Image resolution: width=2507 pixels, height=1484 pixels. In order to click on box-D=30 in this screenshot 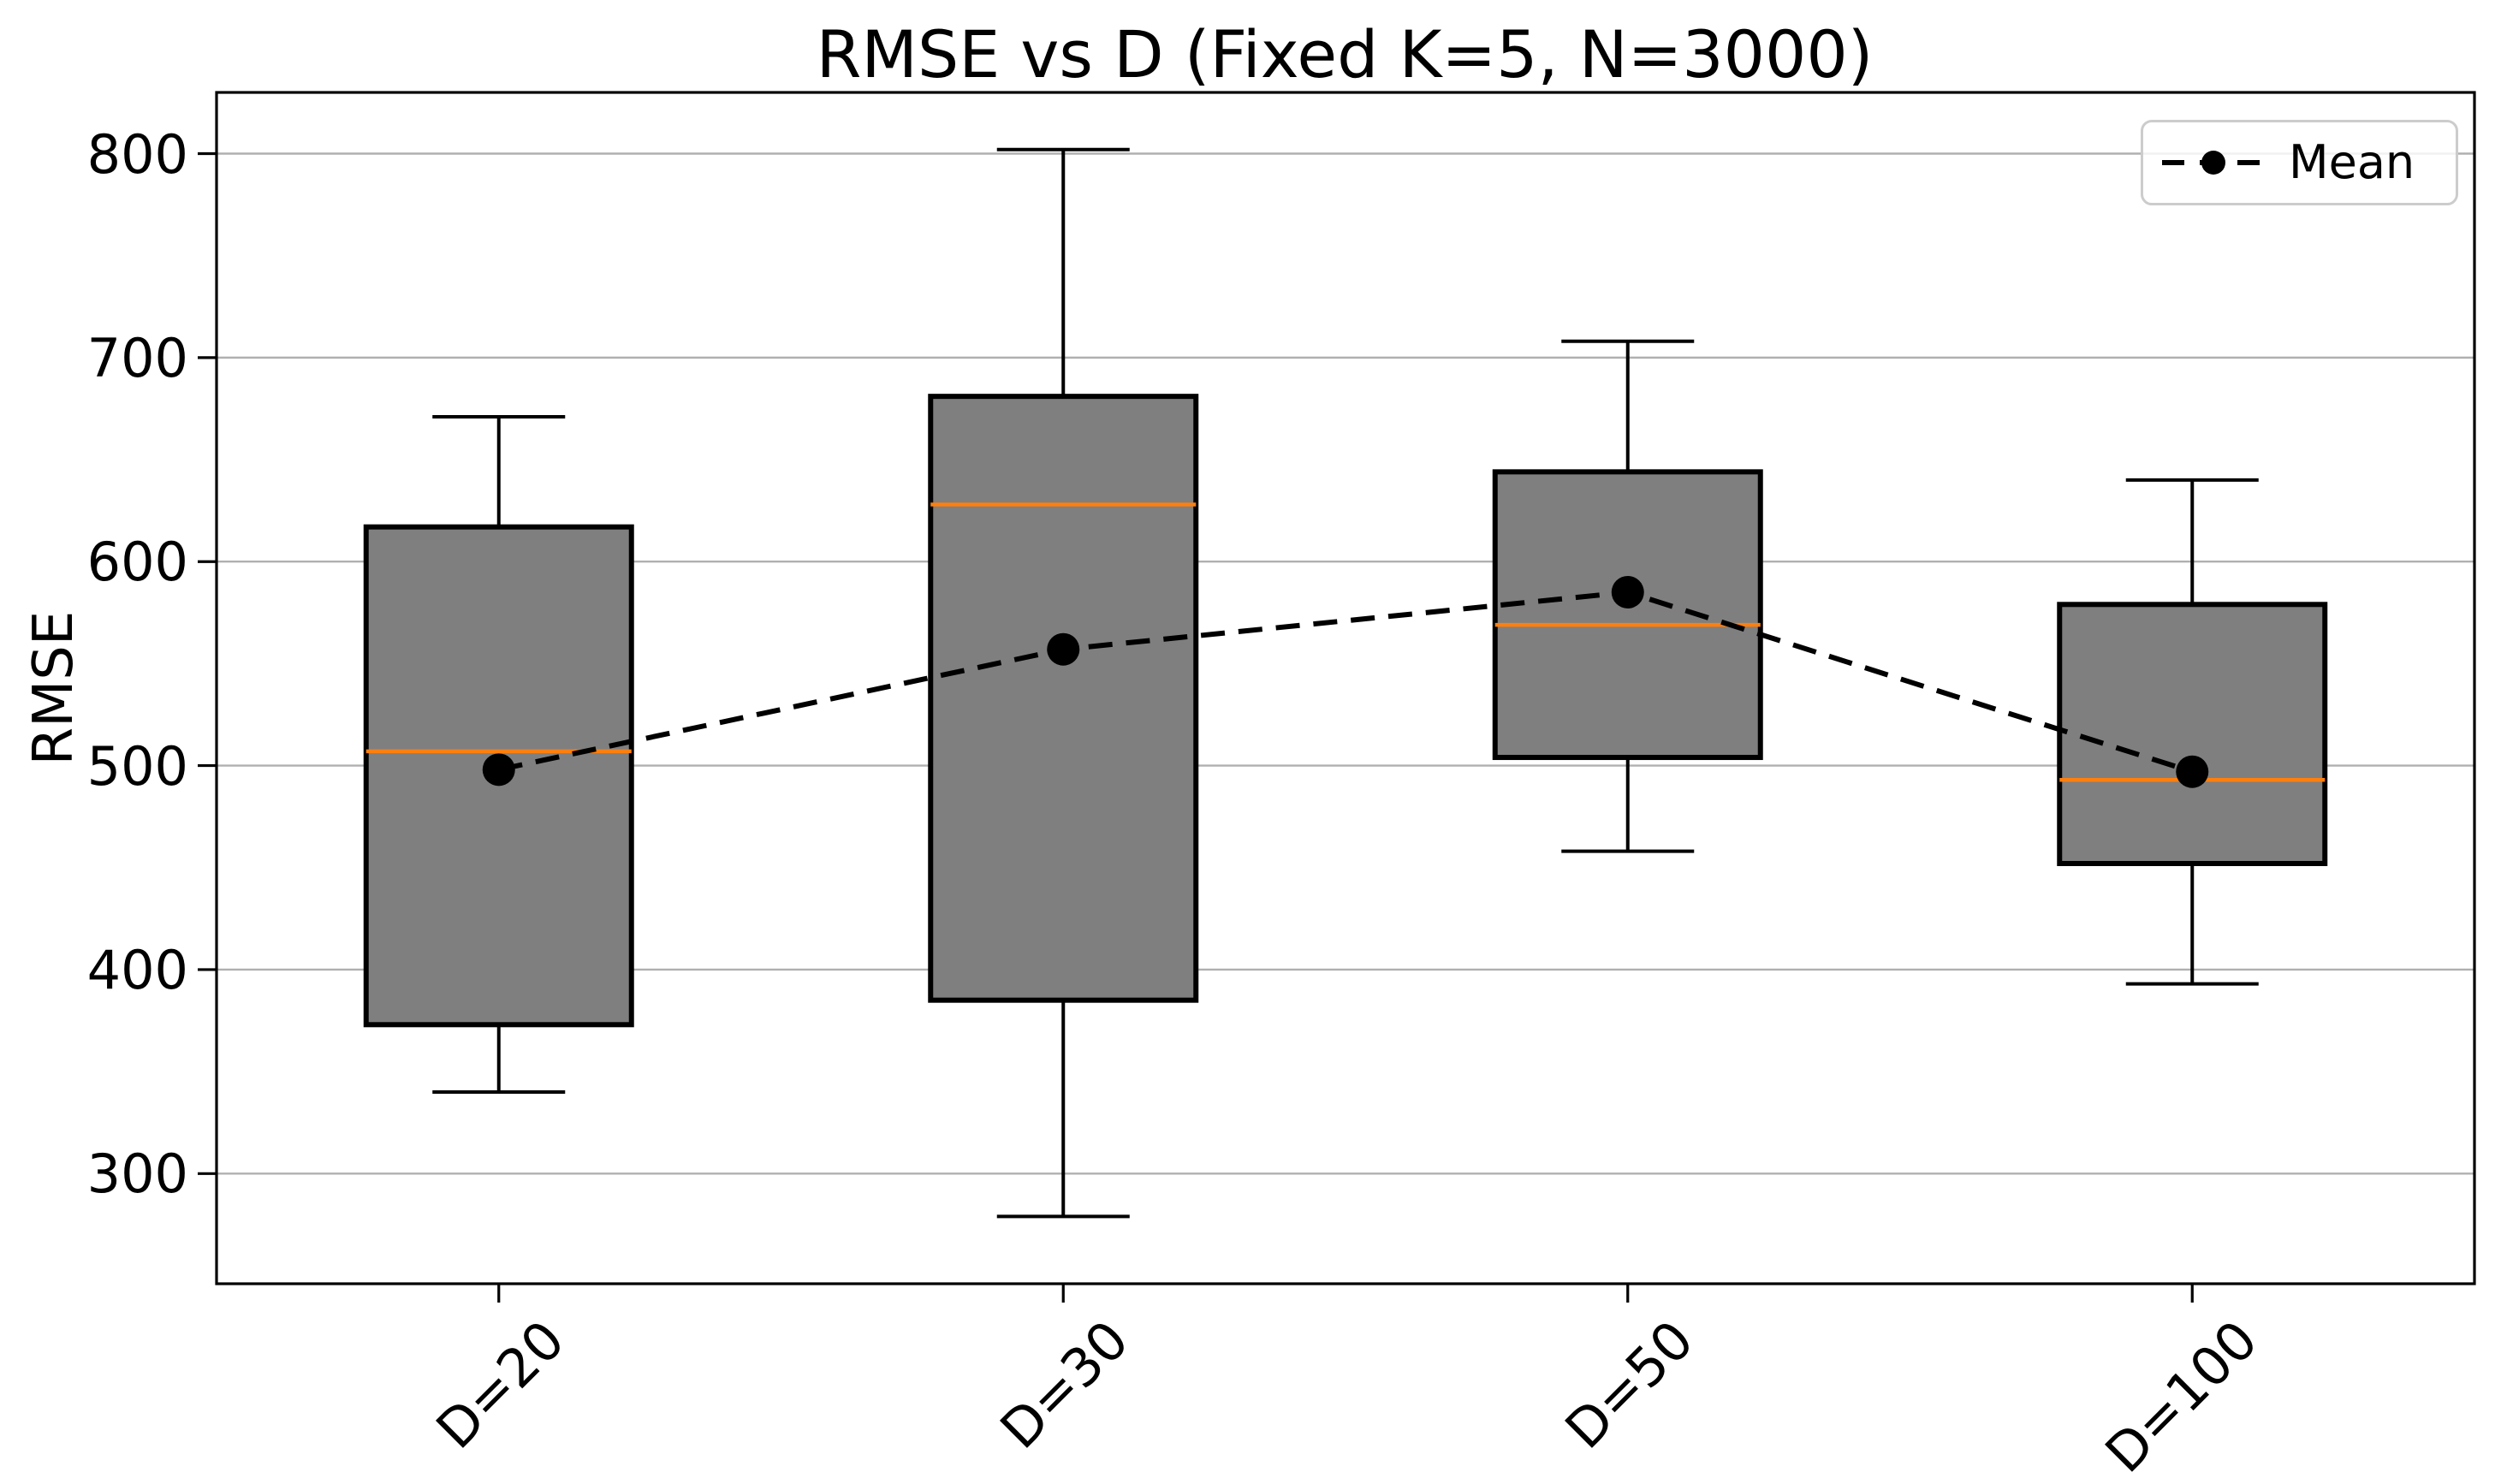, I will do `click(1063, 699)`.